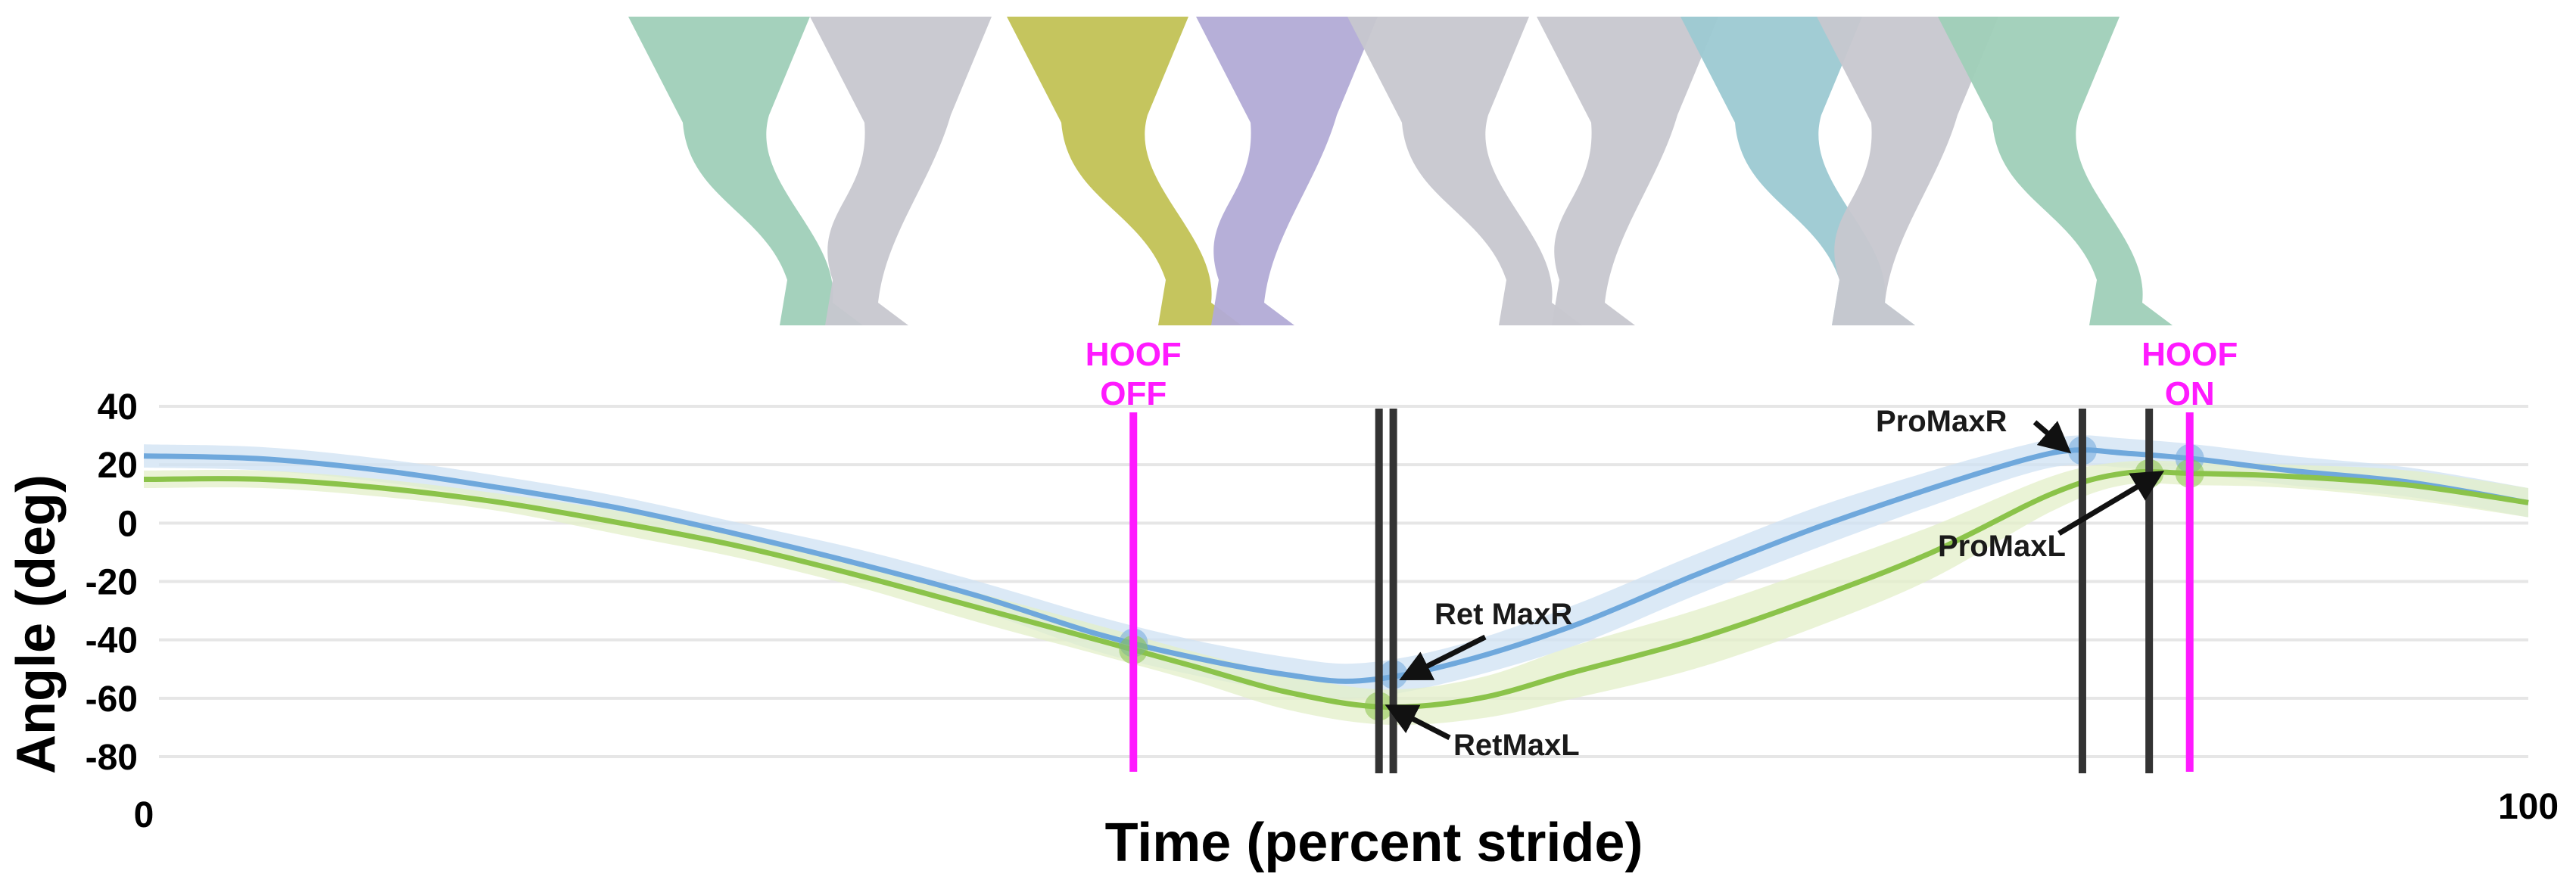  Describe the element at coordinates (1516, 745) in the screenshot. I see `peak-annotation-label: RetMaxL` at that location.